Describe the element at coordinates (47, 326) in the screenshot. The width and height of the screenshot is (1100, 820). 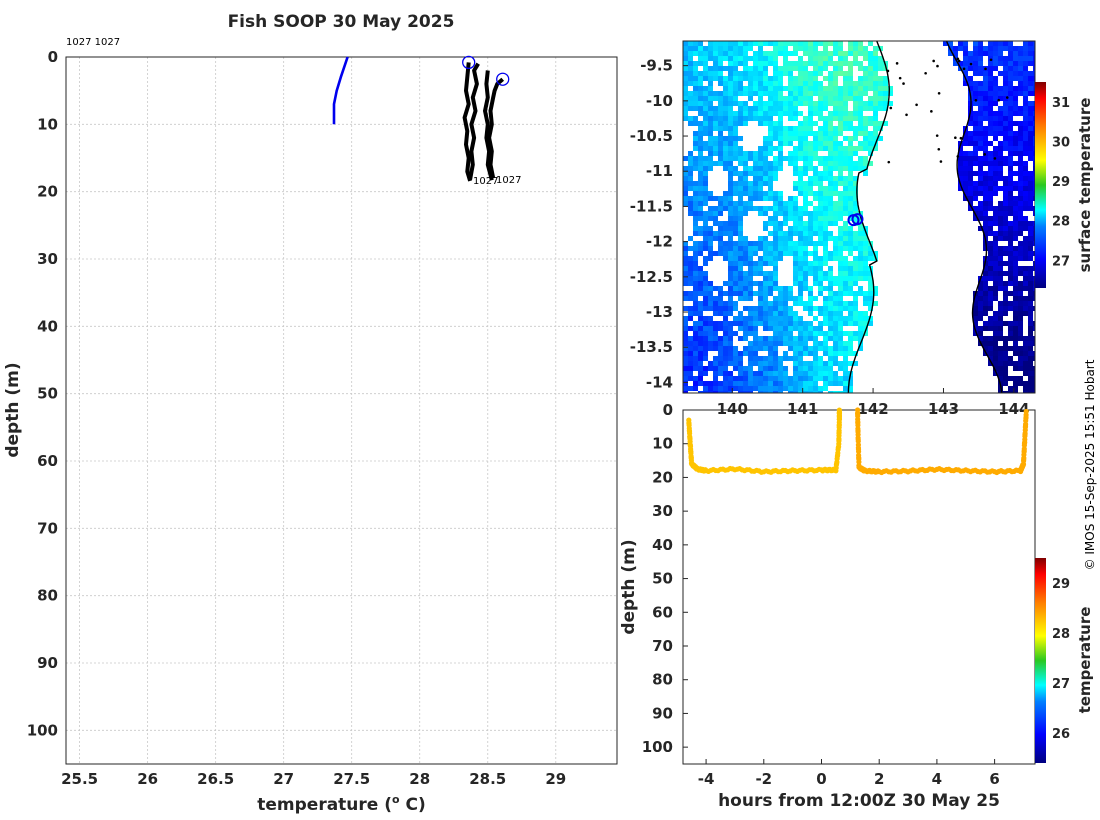
I see `y-tick-label: 40` at that location.